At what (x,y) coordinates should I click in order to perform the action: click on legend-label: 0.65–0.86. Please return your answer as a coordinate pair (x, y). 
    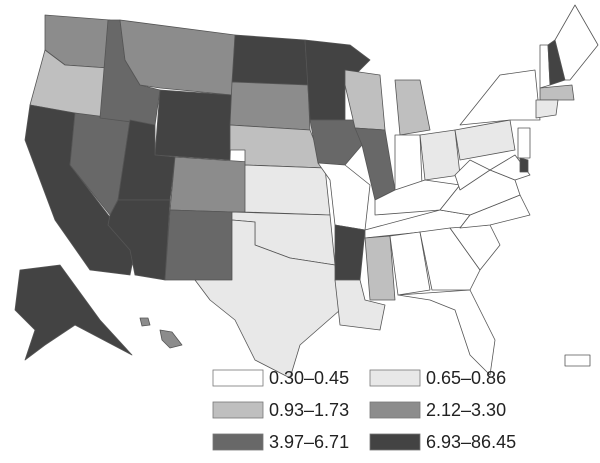
    Looking at the image, I should click on (466, 378).